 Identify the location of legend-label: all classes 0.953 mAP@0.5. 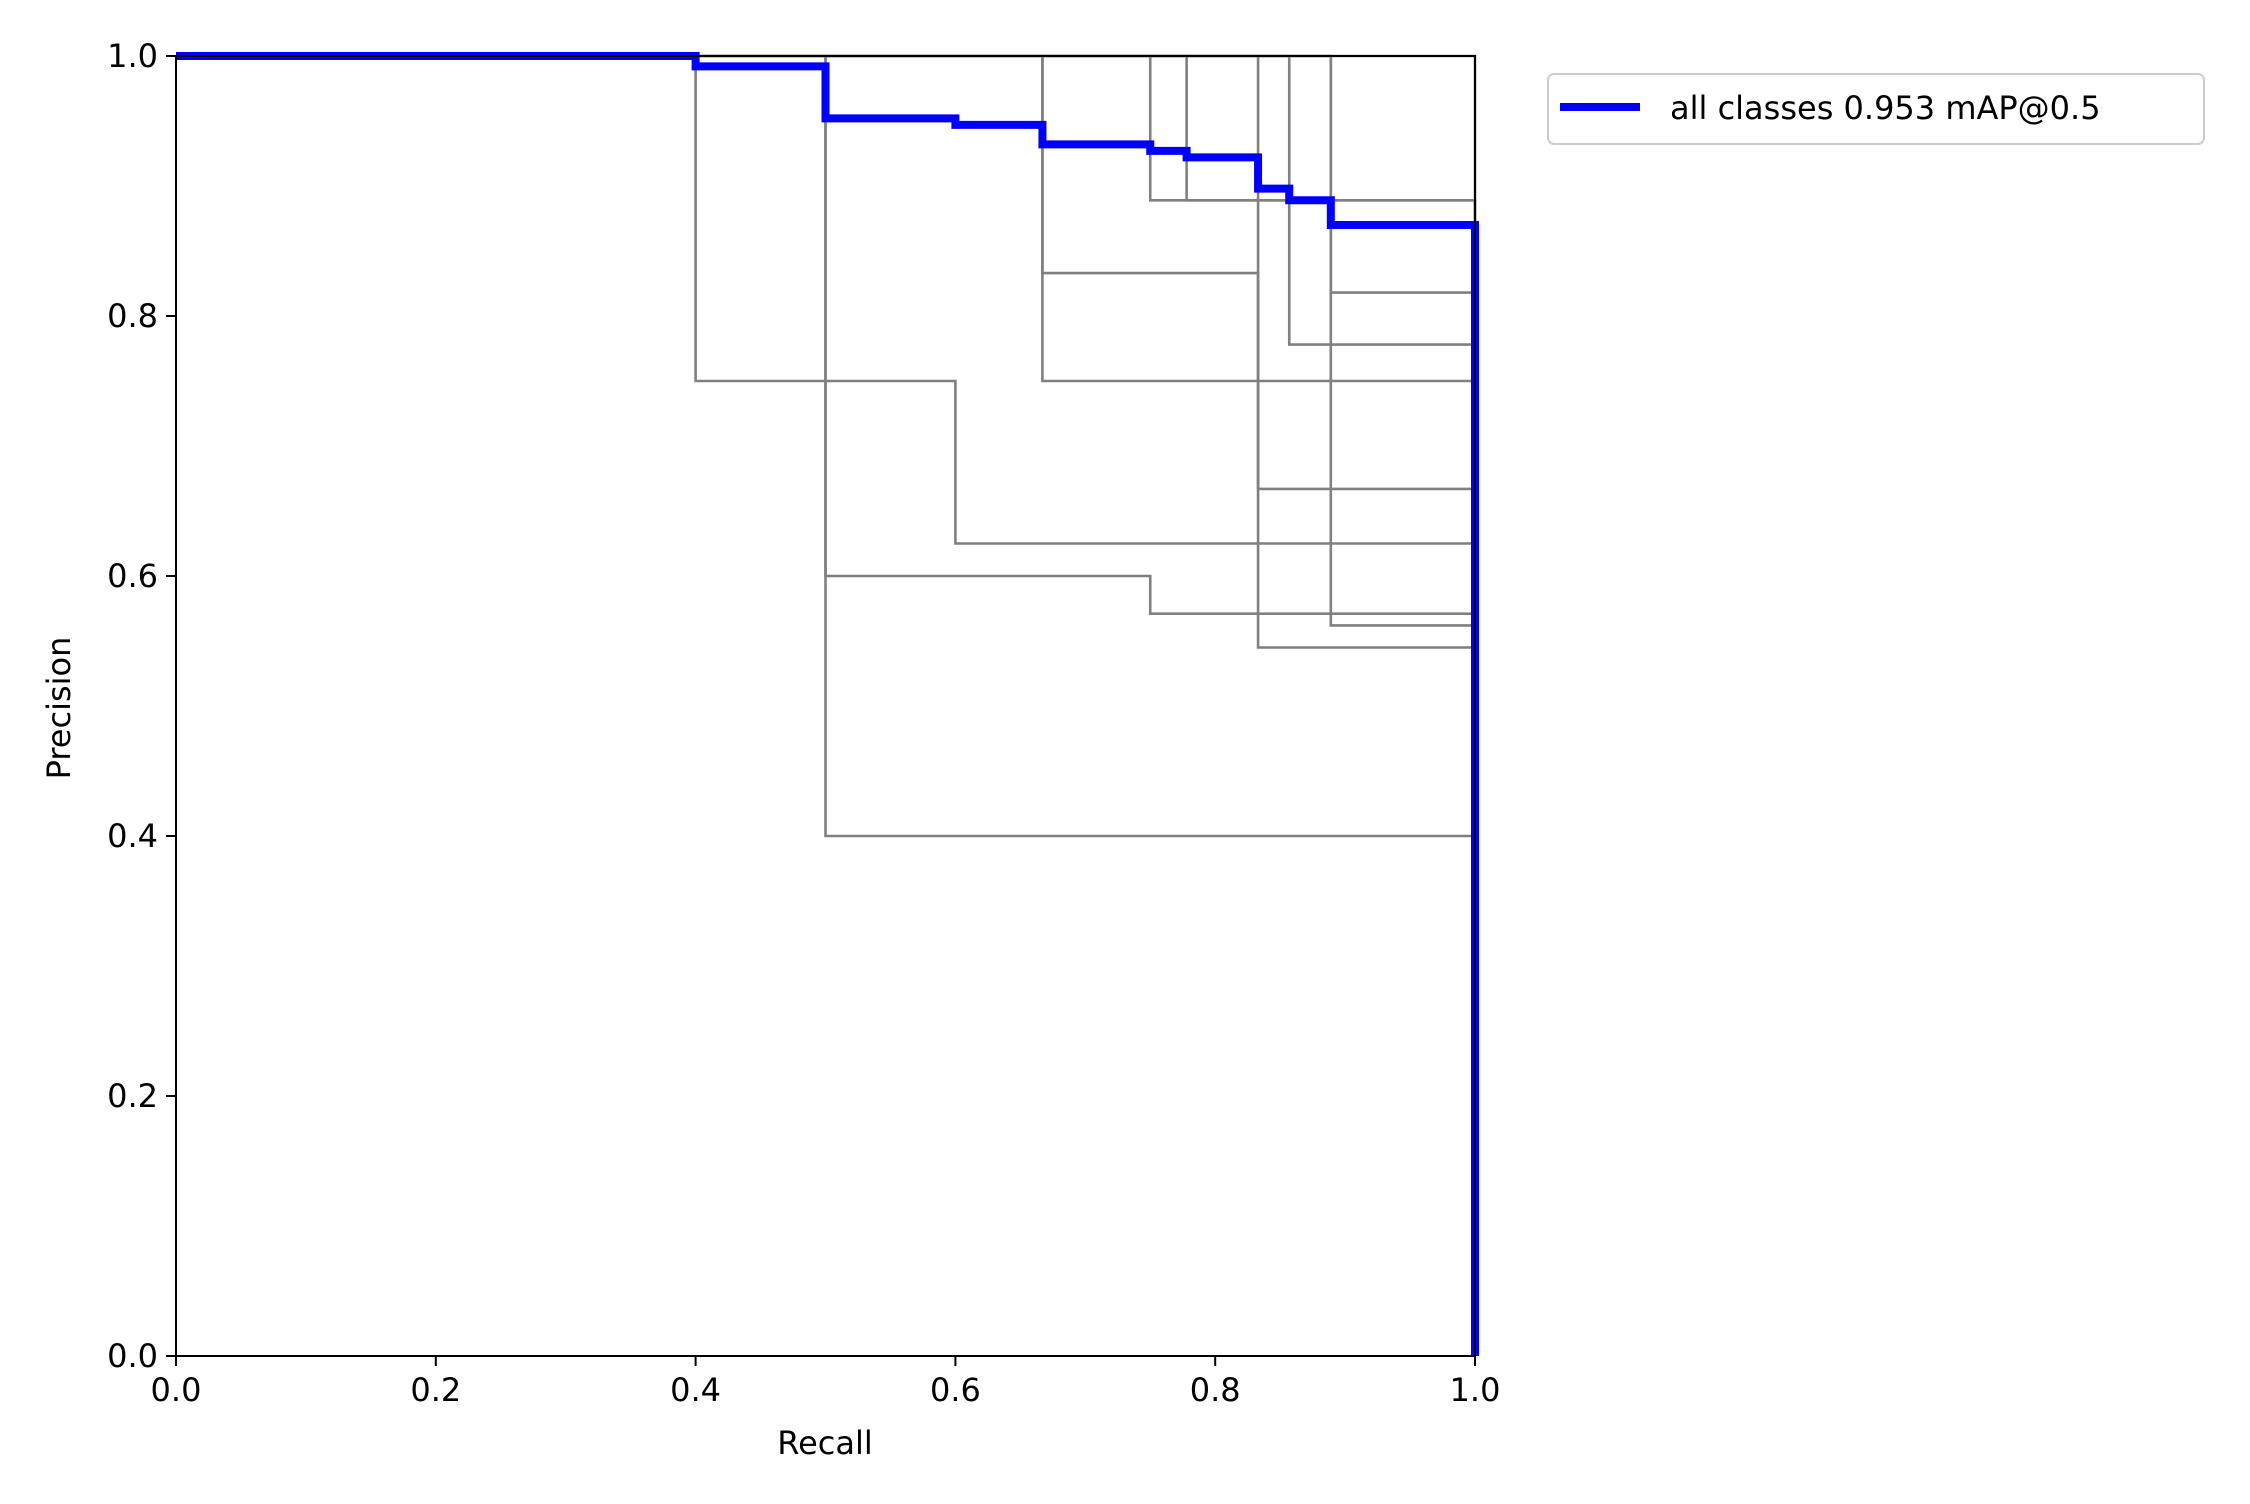
(1885, 108).